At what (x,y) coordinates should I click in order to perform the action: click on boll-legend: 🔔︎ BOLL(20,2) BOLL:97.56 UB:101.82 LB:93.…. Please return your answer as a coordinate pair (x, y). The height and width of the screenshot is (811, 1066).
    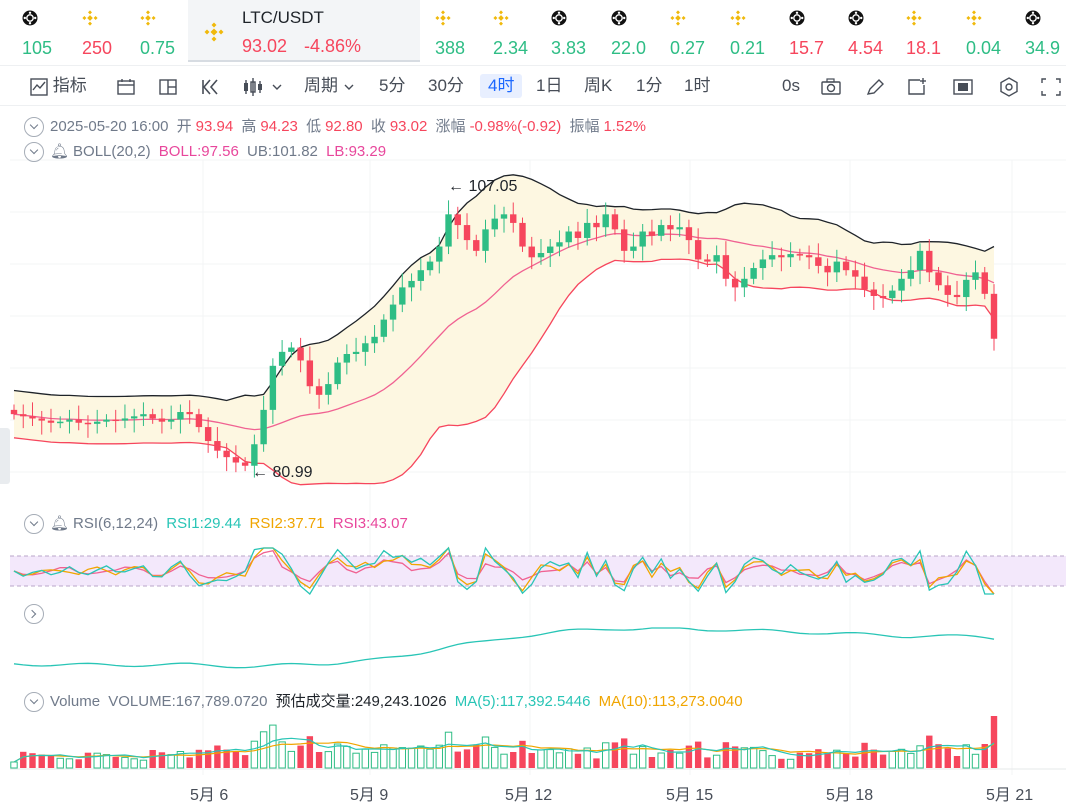
    Looking at the image, I should click on (207, 152).